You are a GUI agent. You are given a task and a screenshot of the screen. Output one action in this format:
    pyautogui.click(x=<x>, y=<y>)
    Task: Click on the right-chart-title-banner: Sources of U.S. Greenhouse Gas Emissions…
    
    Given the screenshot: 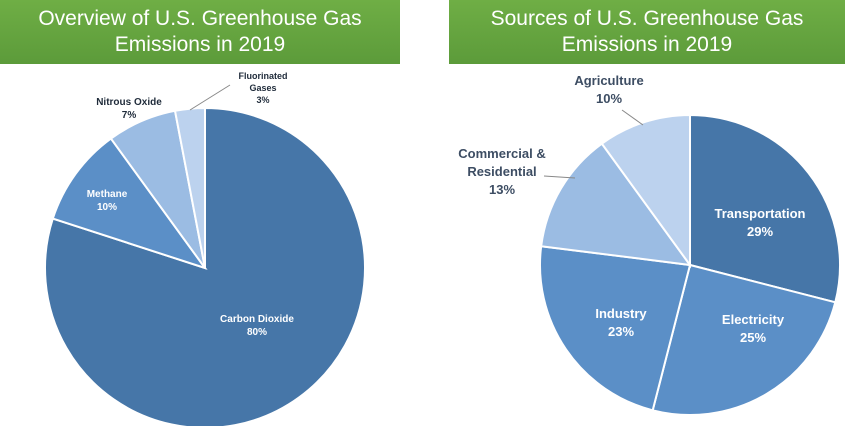 What is the action you would take?
    pyautogui.click(x=647, y=32)
    